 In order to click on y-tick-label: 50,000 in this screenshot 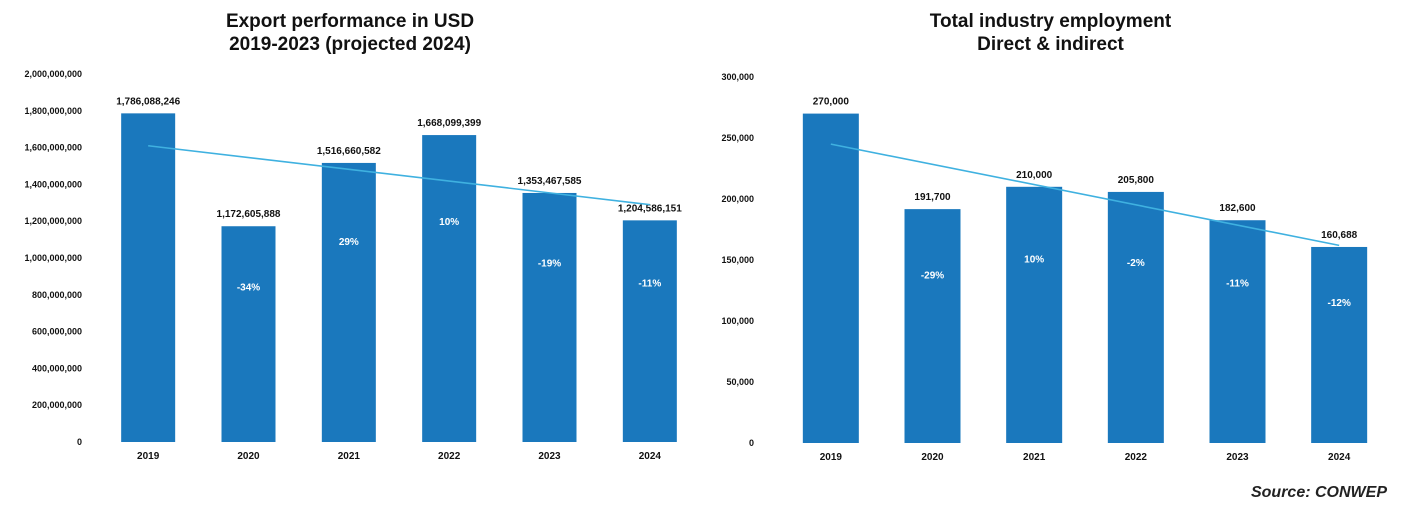, I will do `click(740, 382)`.